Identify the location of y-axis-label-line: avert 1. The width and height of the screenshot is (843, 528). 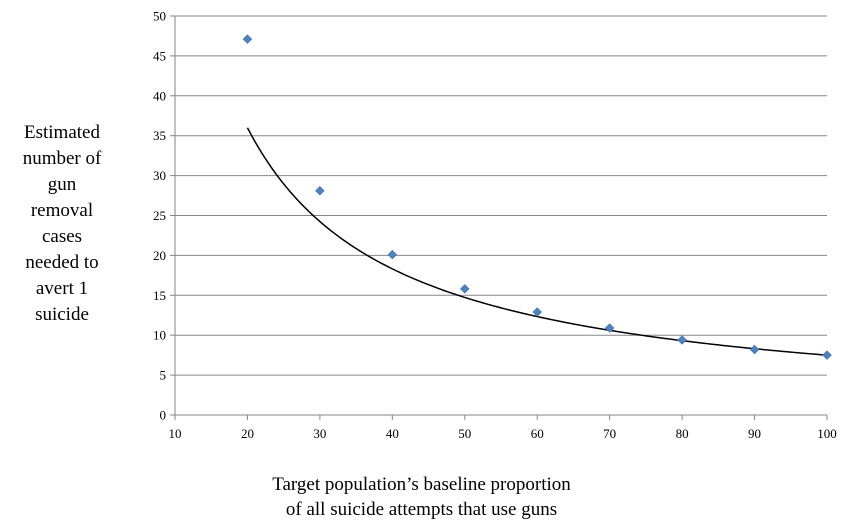
(62, 288).